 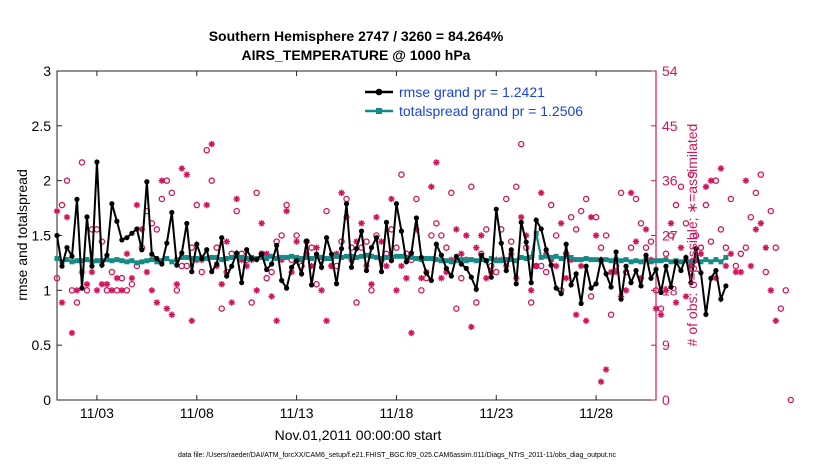 What do you see at coordinates (356, 55) in the screenshot?
I see `chart-title-line-2: AIRS_TEMPERATURE @ 1000 hPa` at bounding box center [356, 55].